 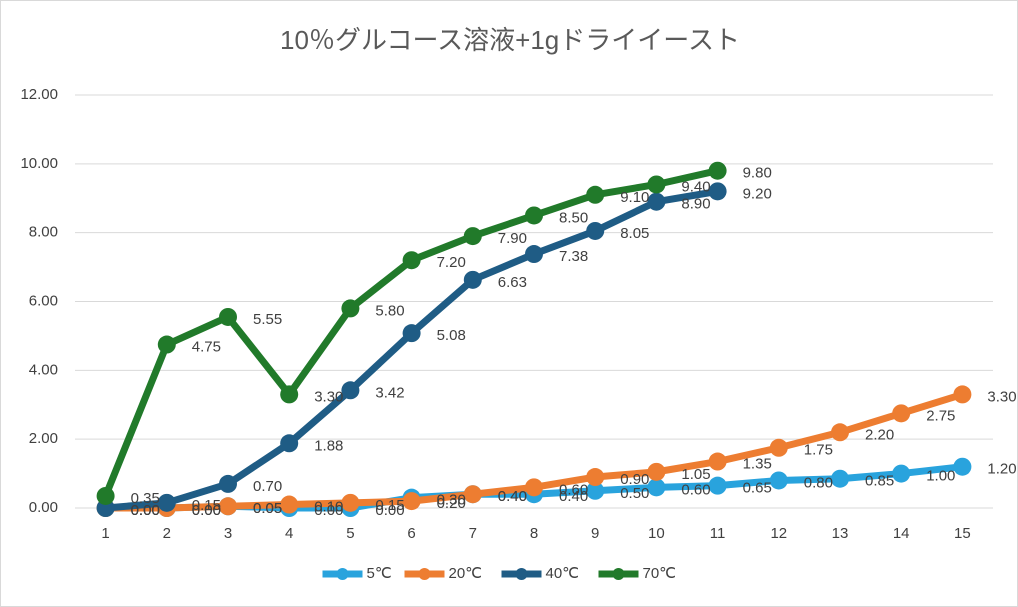 I want to click on legend-label: 40℃, so click(x=563, y=573).